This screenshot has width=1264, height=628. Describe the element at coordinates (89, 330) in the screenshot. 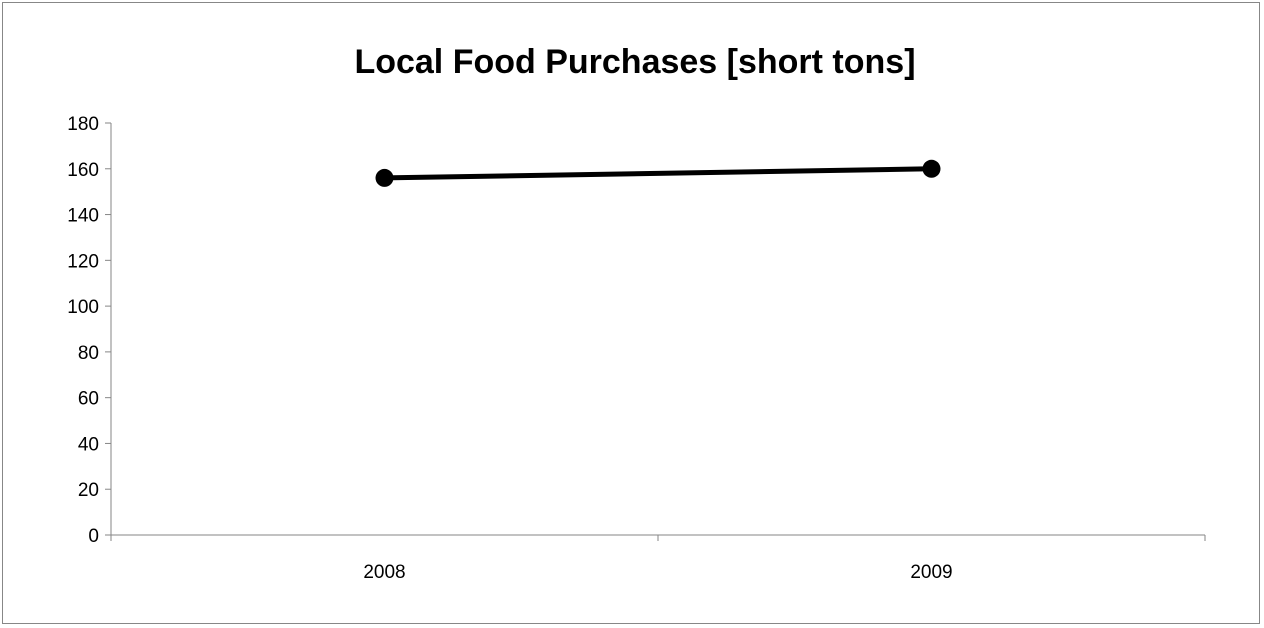

I see `y-axis: 0 20 40 60 80 100 120 140 160 180` at that location.